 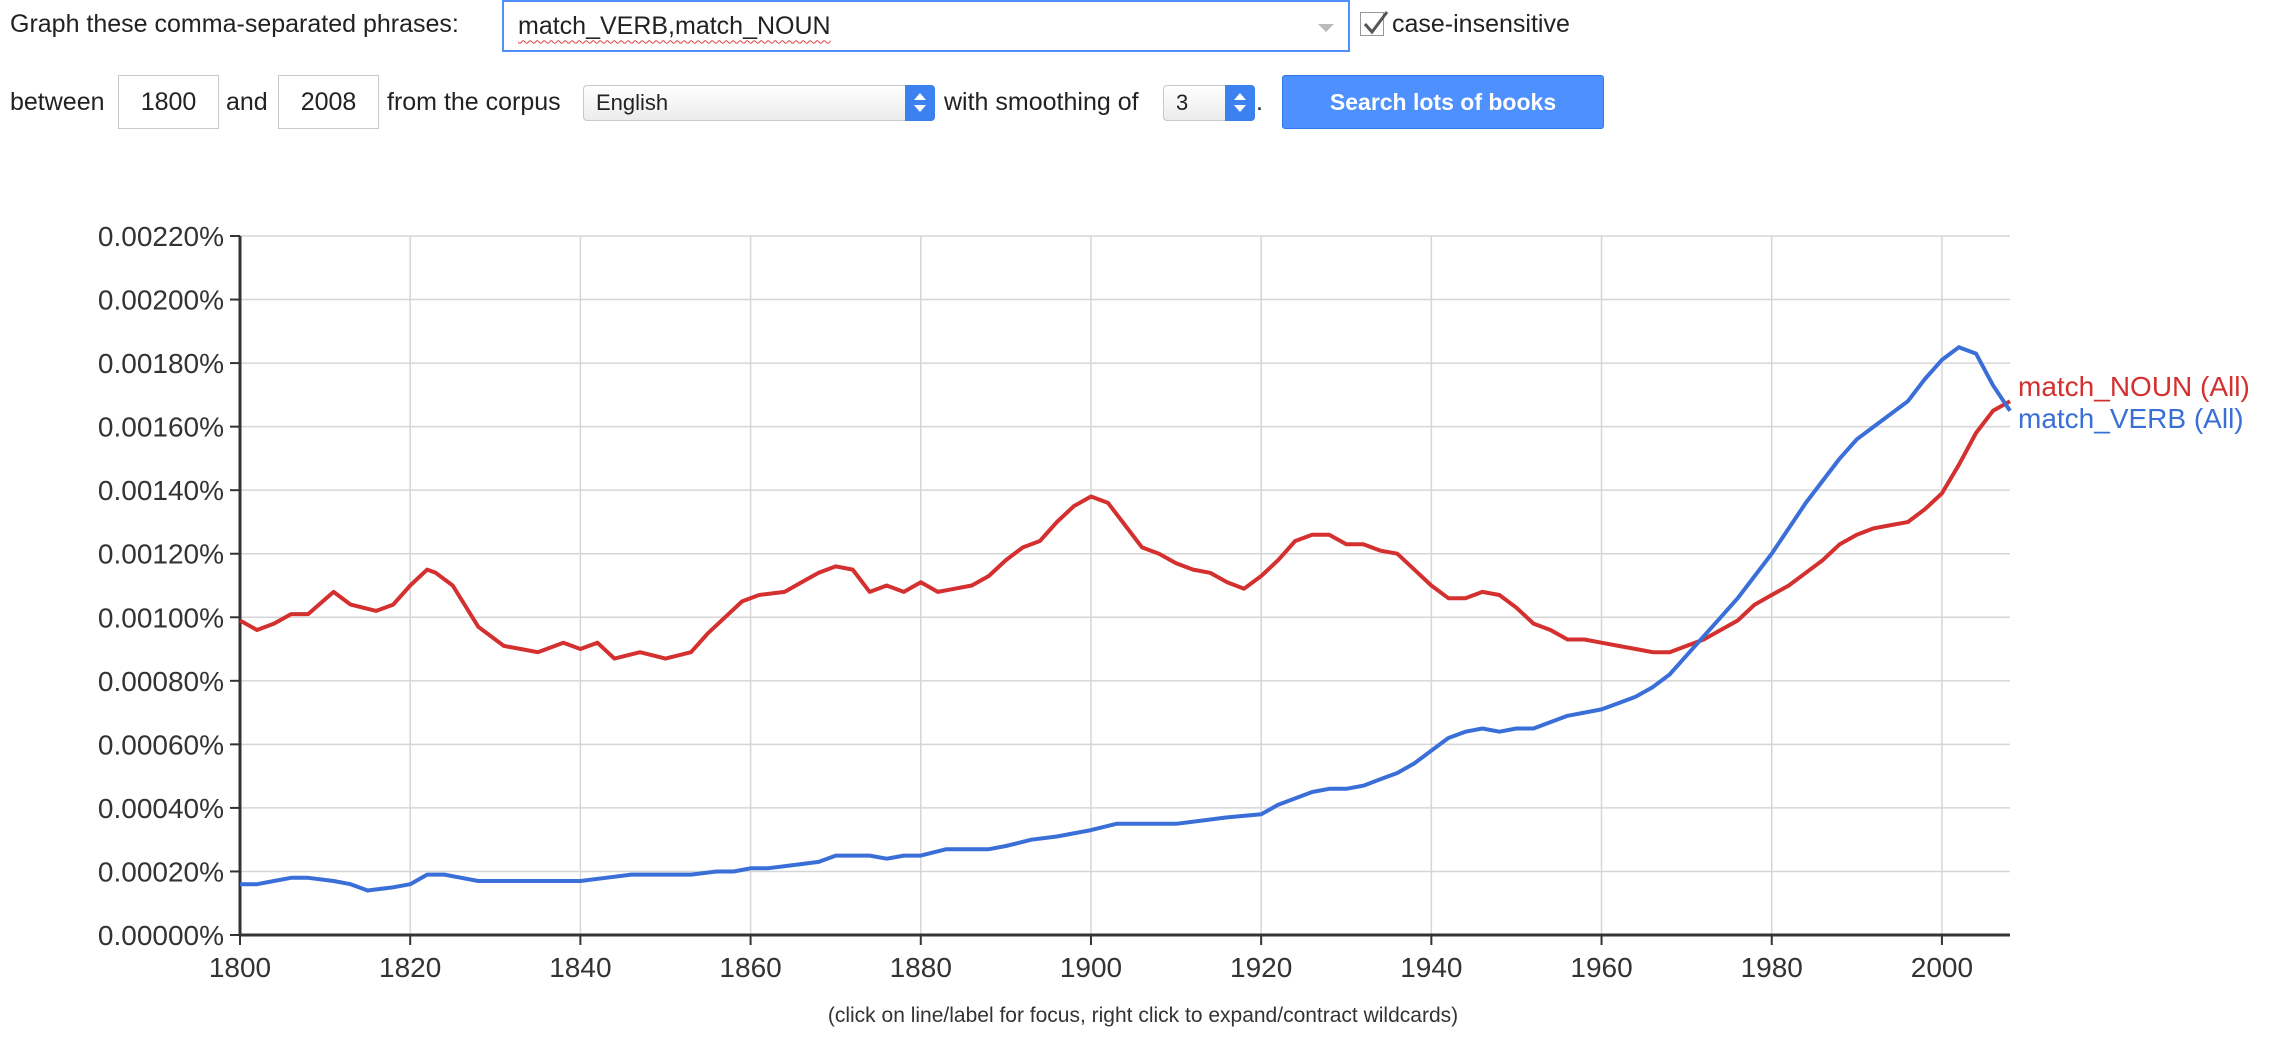 What do you see at coordinates (161, 681) in the screenshot?
I see `y-tick-label: 0.00080%` at bounding box center [161, 681].